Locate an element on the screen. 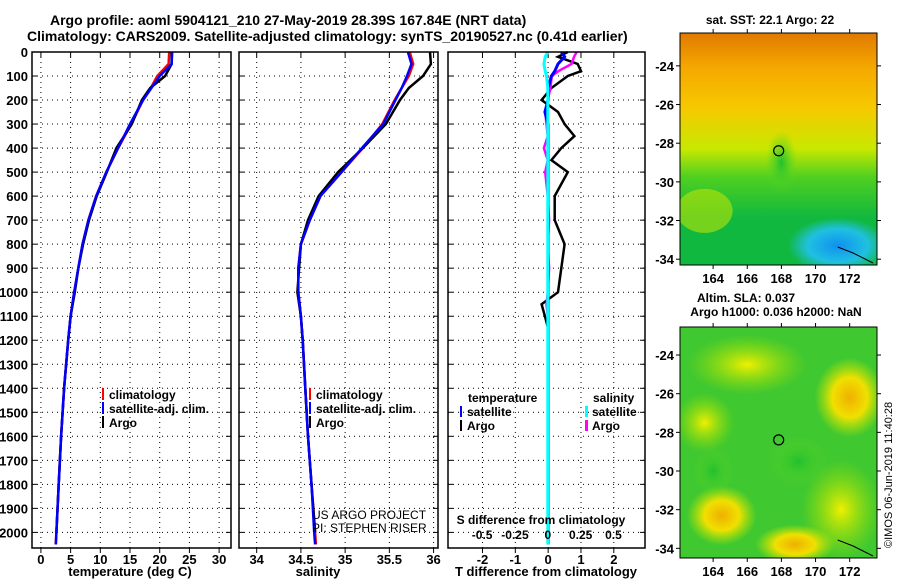 The height and width of the screenshot is (580, 900). y-tick-label: 900 is located at coordinates (17, 268).